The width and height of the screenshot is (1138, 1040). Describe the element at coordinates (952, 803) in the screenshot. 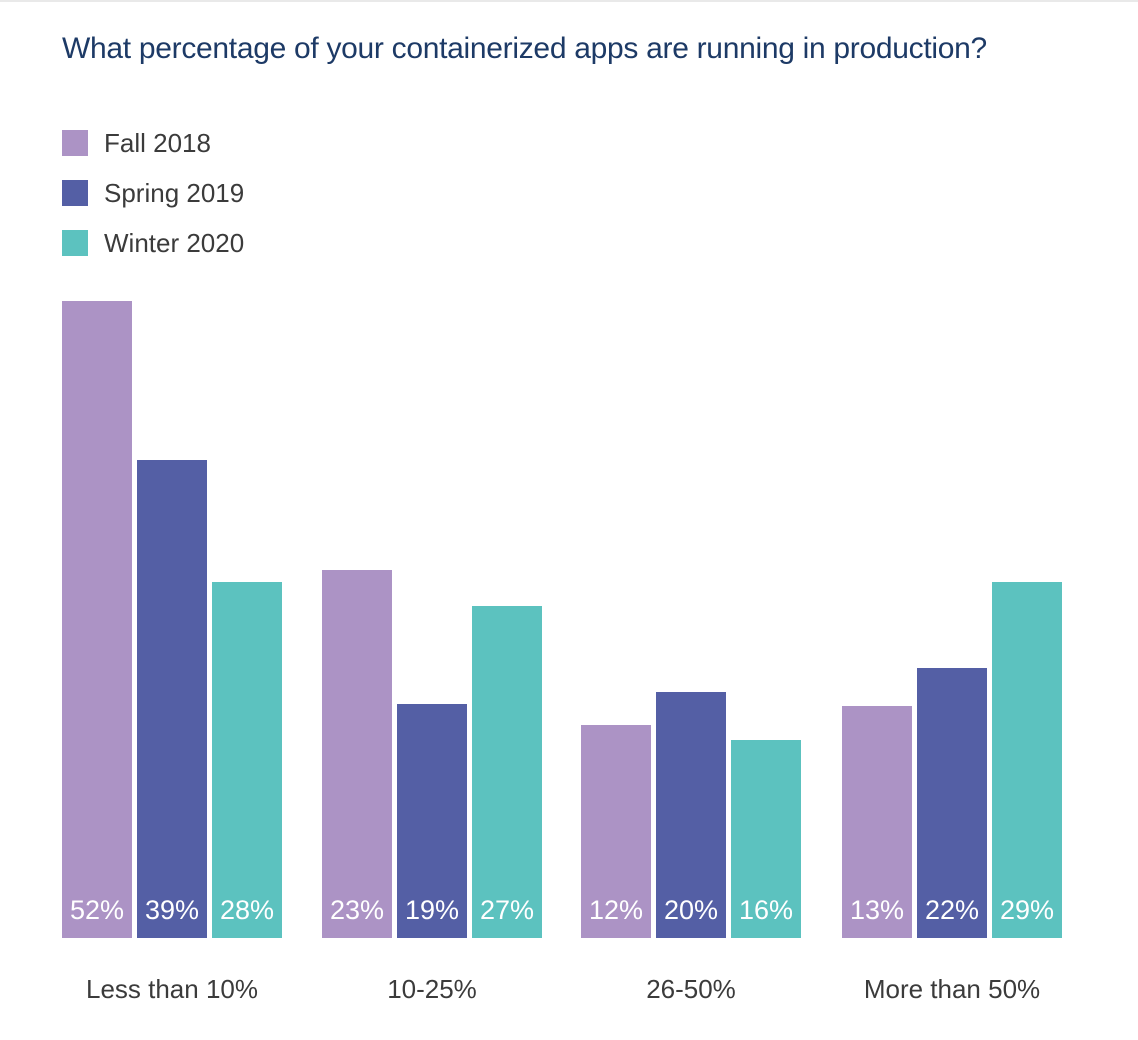

I see `bar-spring-2019: 22%` at that location.